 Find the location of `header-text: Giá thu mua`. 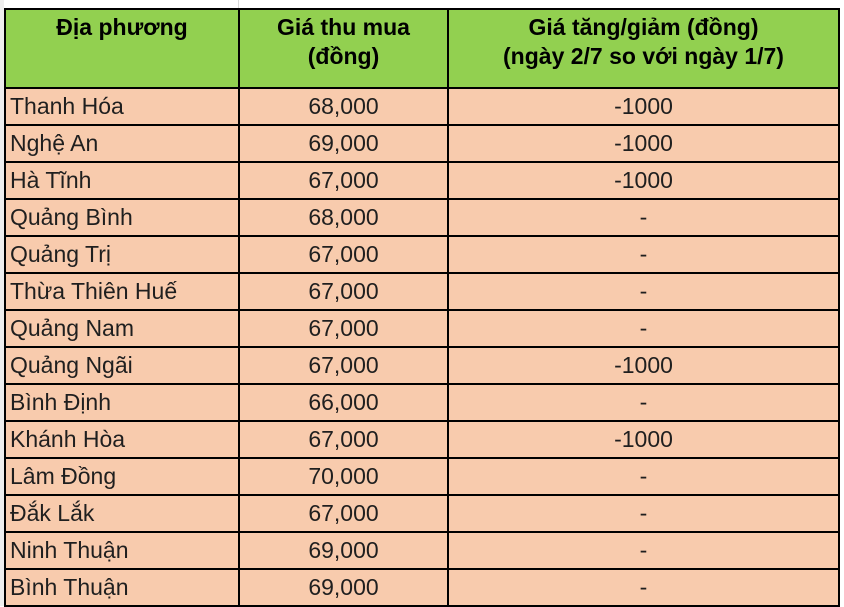

header-text: Giá thu mua is located at coordinates (343, 27).